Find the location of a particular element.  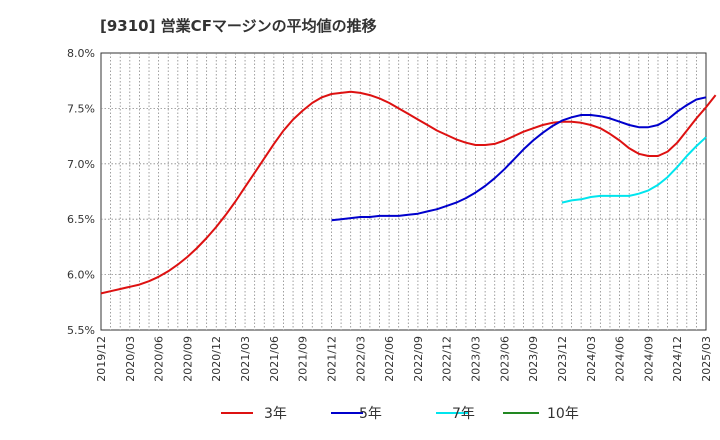

x-tick-label: 2024/06 is located at coordinates (620, 359).